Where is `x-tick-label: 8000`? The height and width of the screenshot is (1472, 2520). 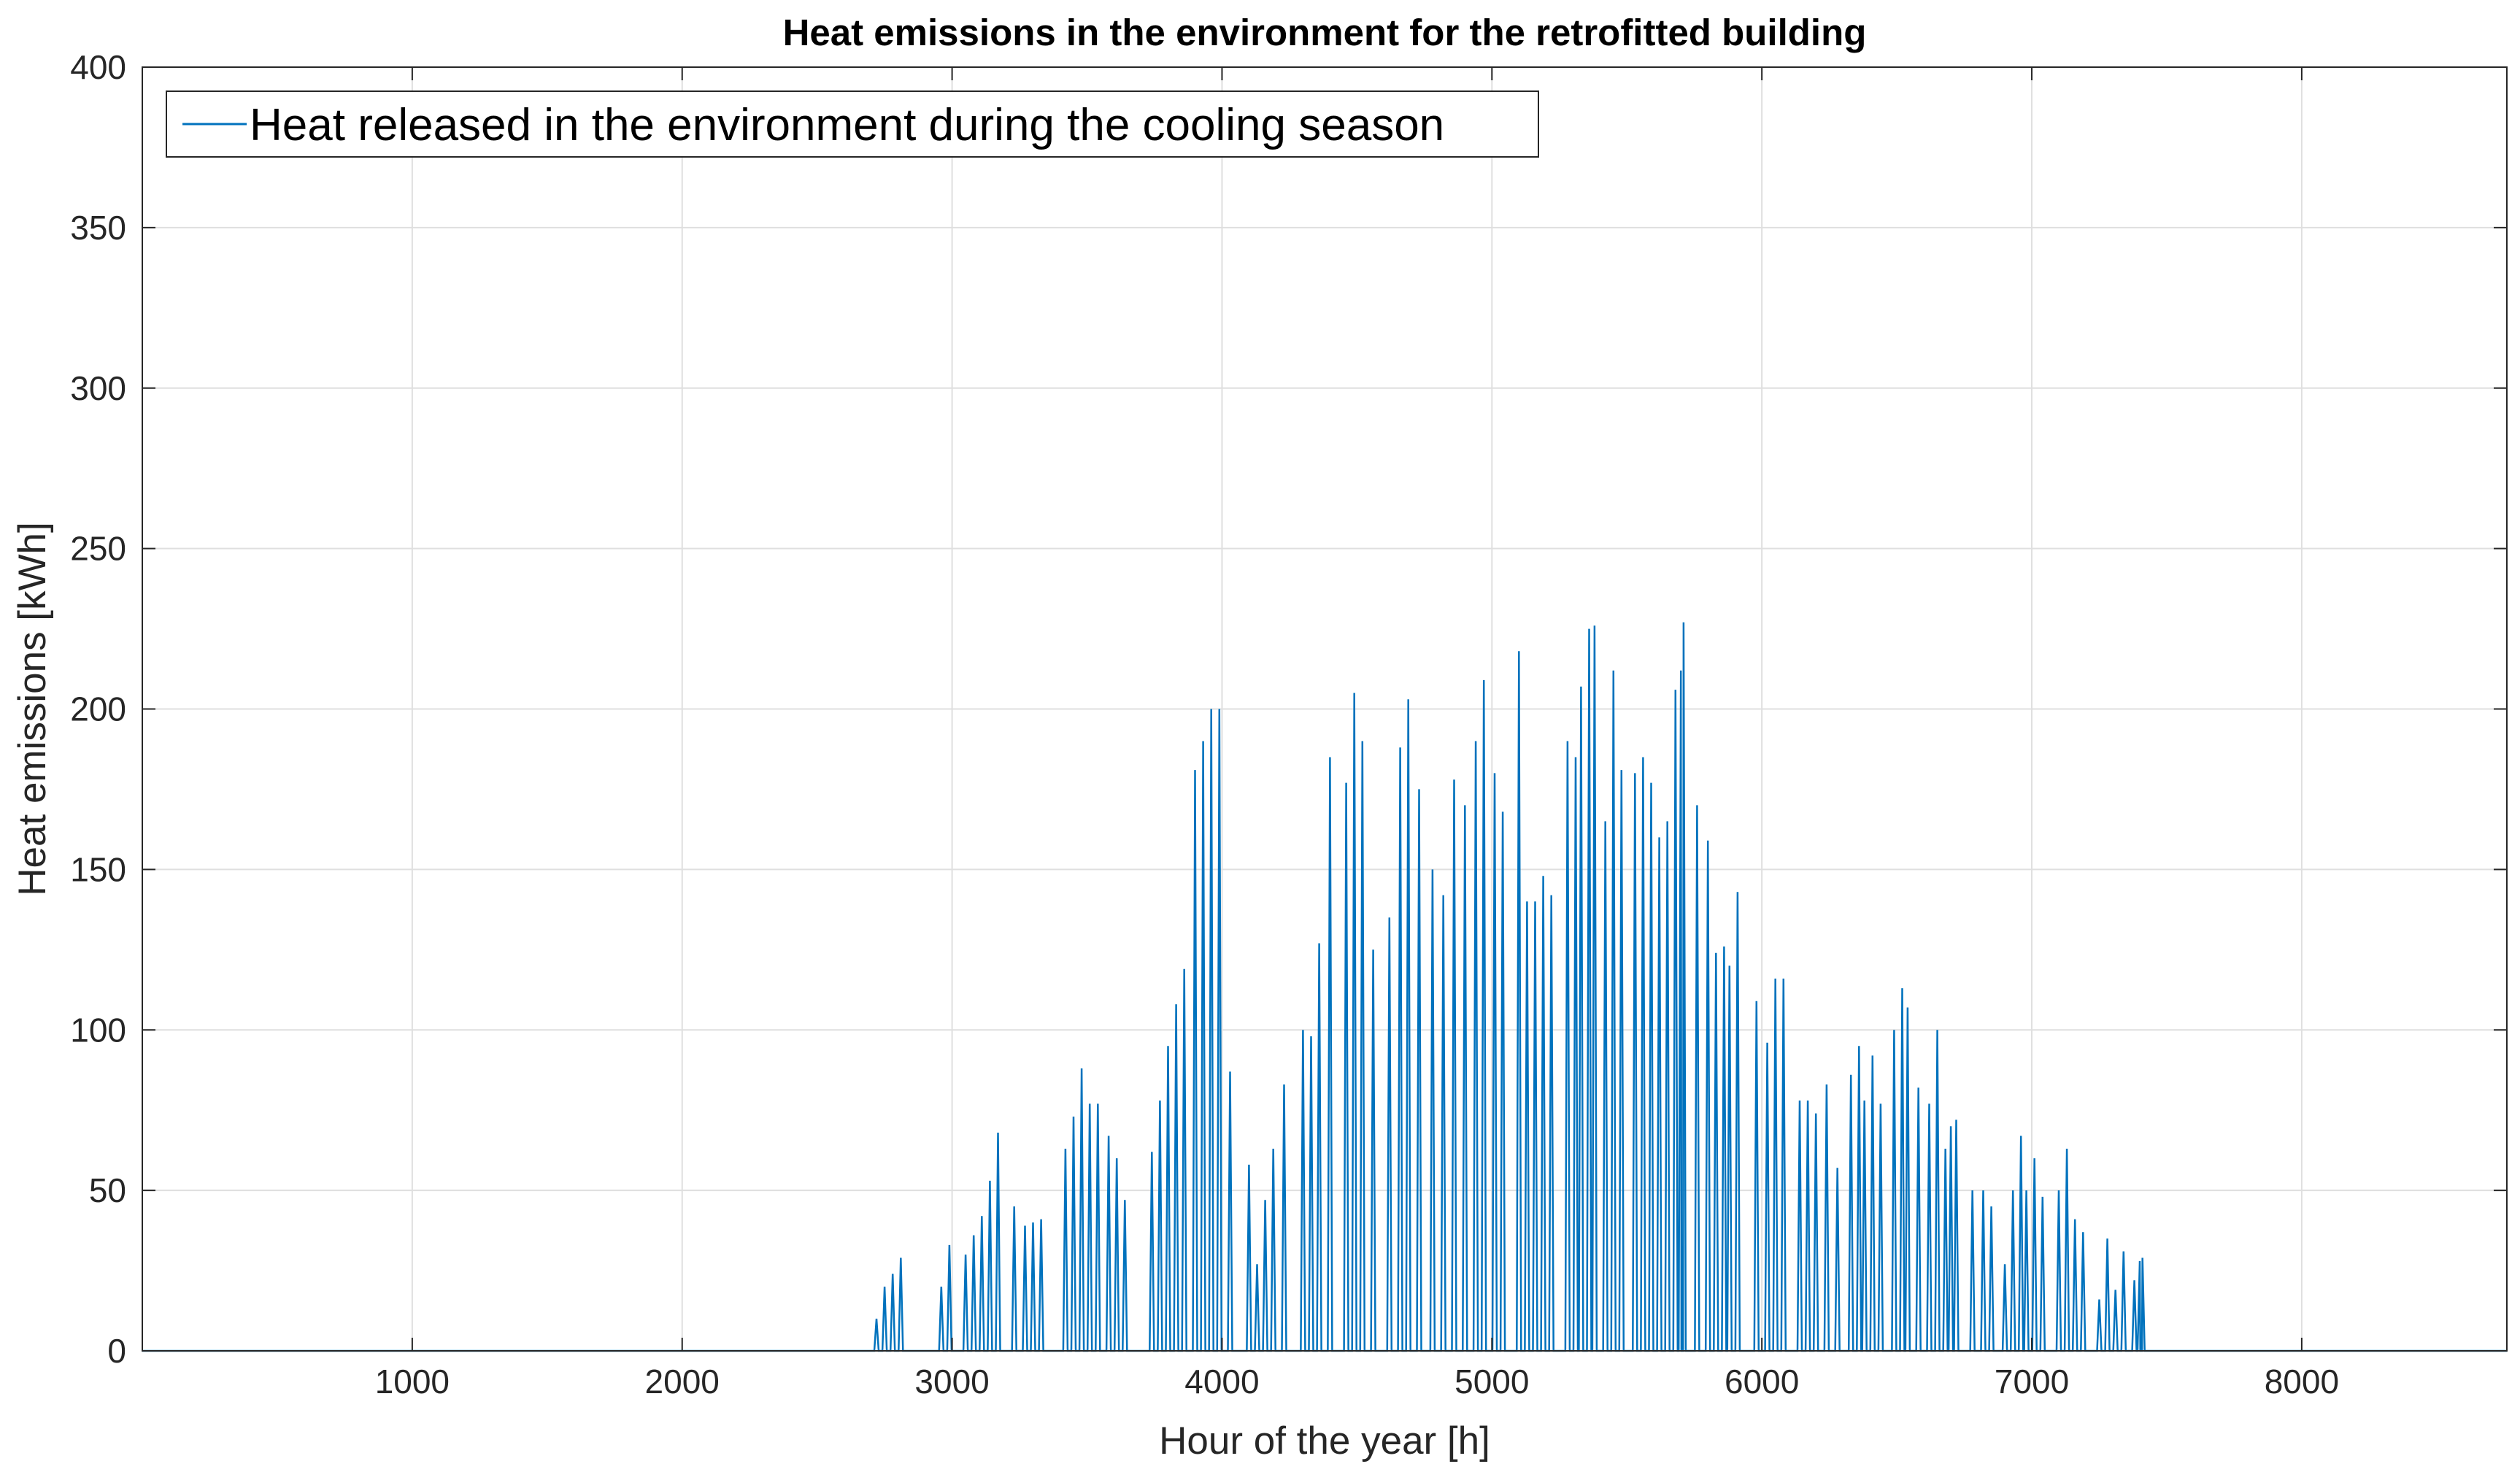
x-tick-label: 8000 is located at coordinates (2302, 1381).